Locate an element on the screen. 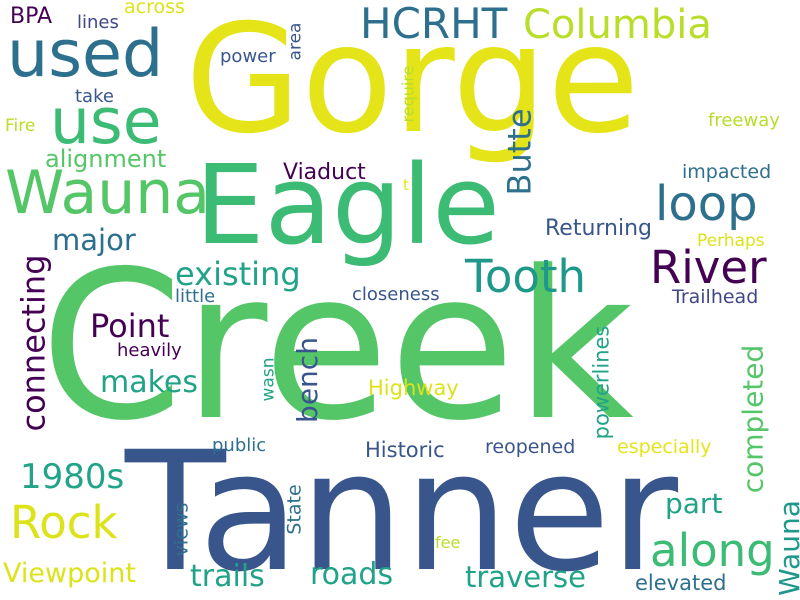 Image resolution: width=800 pixels, height=600 pixels. word: Eagle is located at coordinates (347, 205).